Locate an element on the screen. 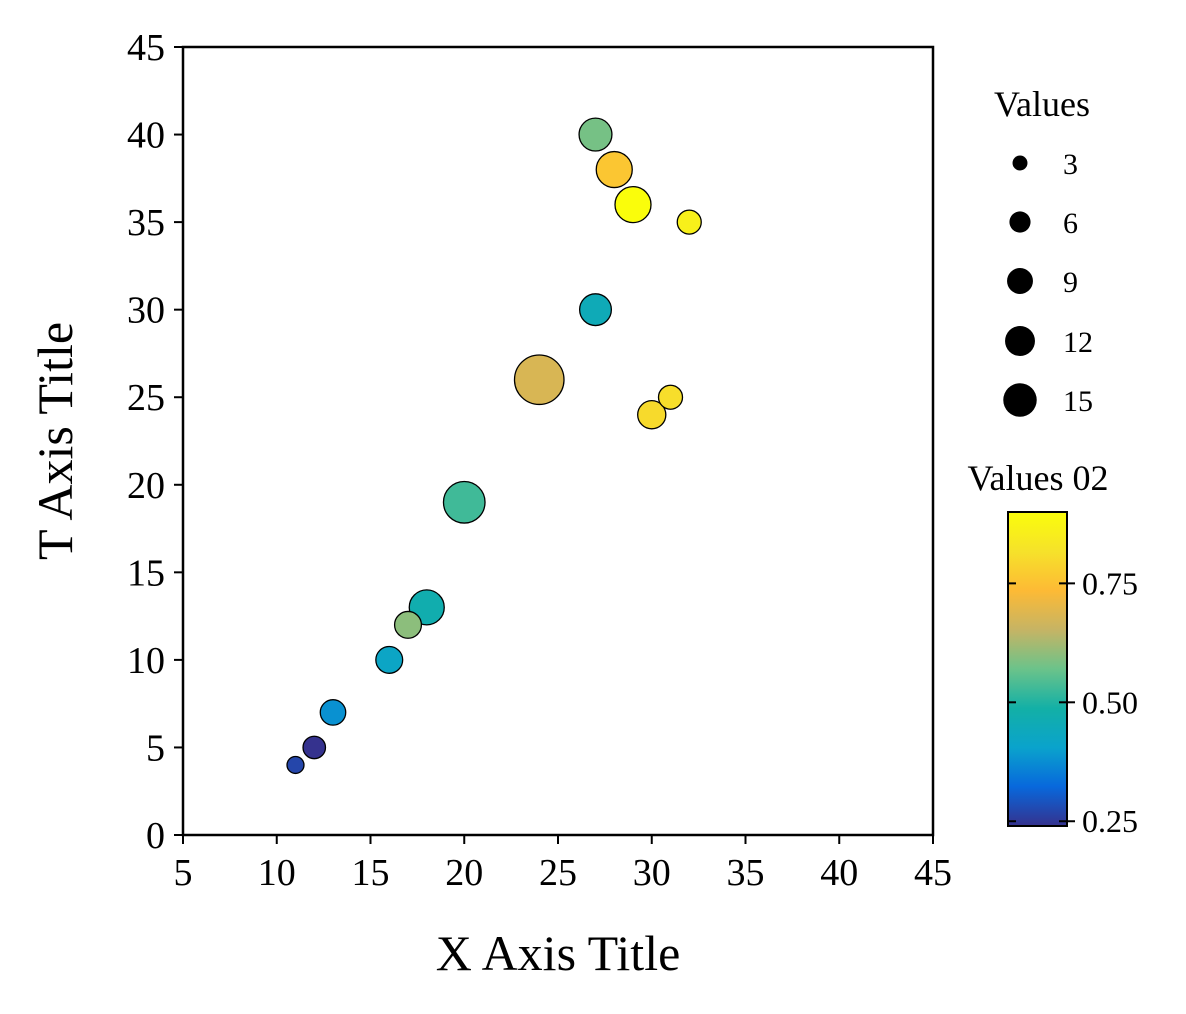  size-legend-label: 12 is located at coordinates (1078, 342).